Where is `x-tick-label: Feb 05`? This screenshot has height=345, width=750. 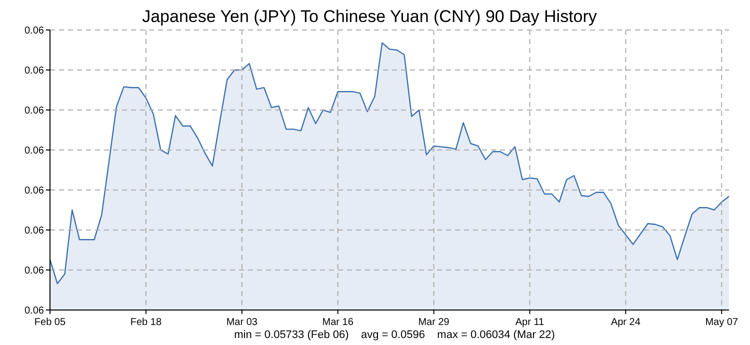
x-tick-label: Feb 05 is located at coordinates (50, 322).